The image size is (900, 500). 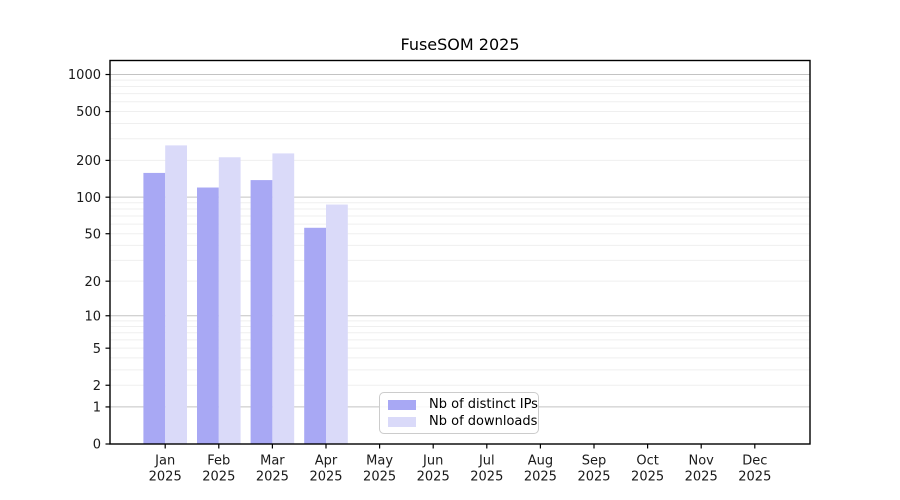 What do you see at coordinates (84, 75) in the screenshot?
I see `y-tick-label: 1000` at bounding box center [84, 75].